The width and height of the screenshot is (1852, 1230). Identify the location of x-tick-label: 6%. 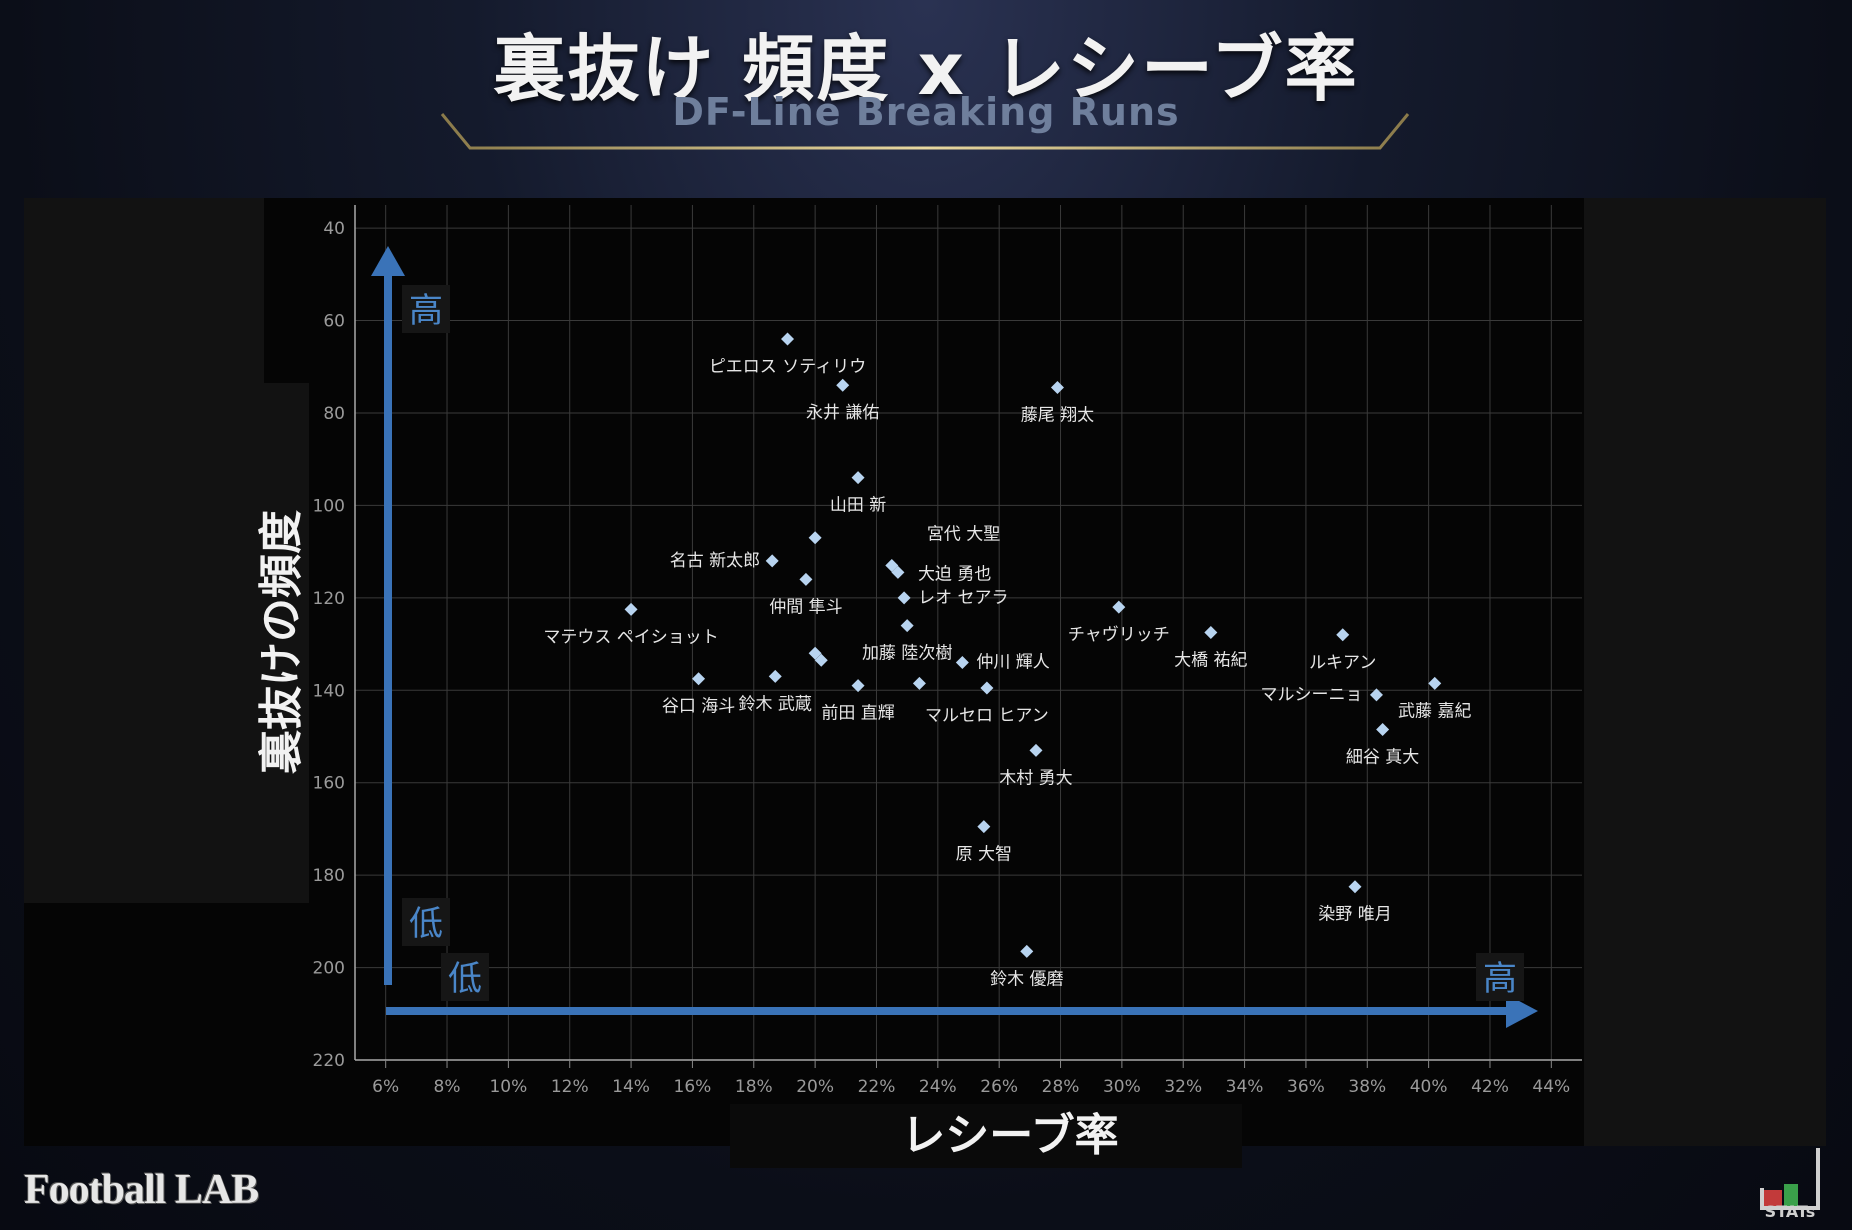
(385, 1087).